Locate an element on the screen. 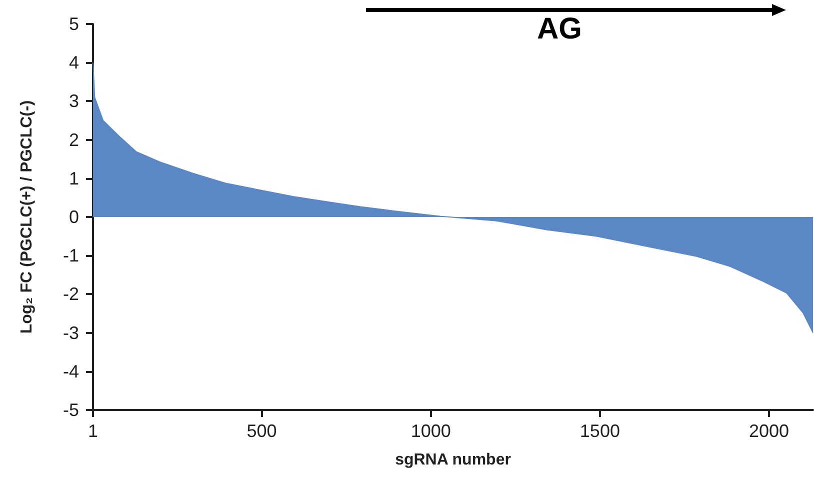  y-tick-label: 4 is located at coordinates (73, 62).